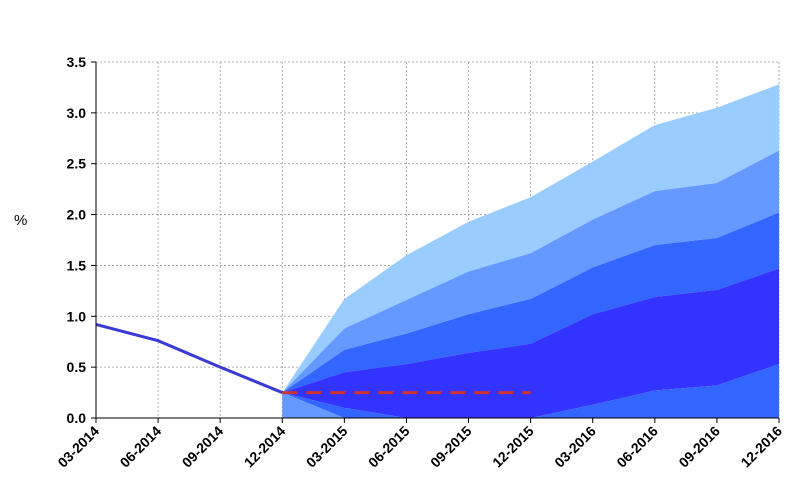  I want to click on y-tick-label: 2.0, so click(77, 215).